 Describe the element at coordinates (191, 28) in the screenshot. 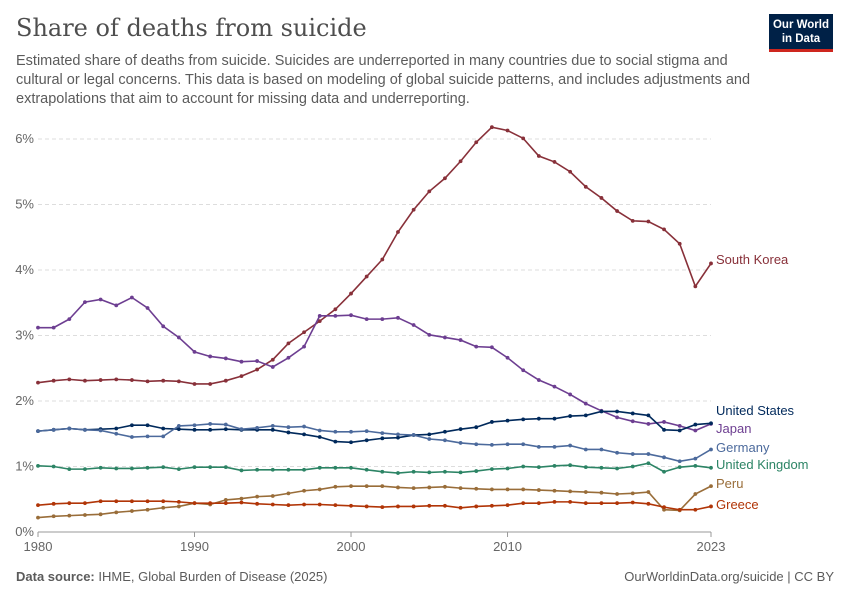

I see `chart-title: Share of deaths from suicide` at that location.